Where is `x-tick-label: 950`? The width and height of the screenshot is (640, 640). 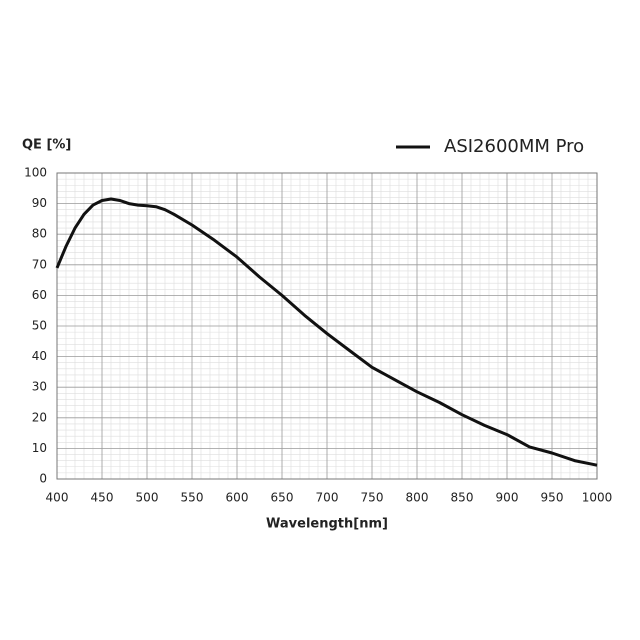
x-tick-label: 950 is located at coordinates (552, 498).